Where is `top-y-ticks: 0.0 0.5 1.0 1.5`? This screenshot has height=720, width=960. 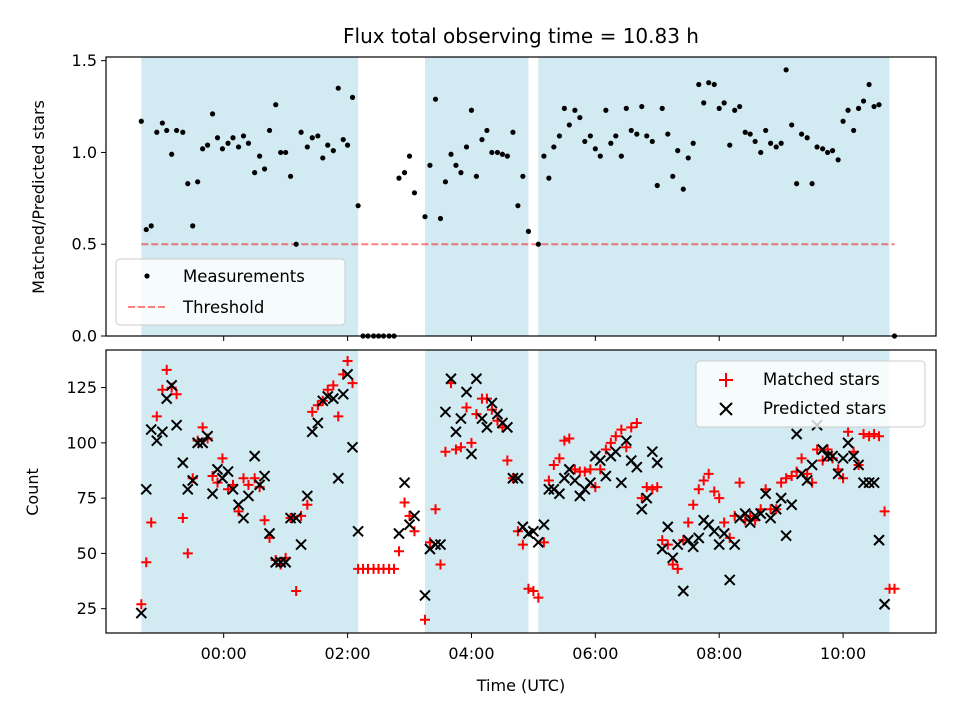
top-y-ticks: 0.0 0.5 1.0 1.5 is located at coordinates (89, 198).